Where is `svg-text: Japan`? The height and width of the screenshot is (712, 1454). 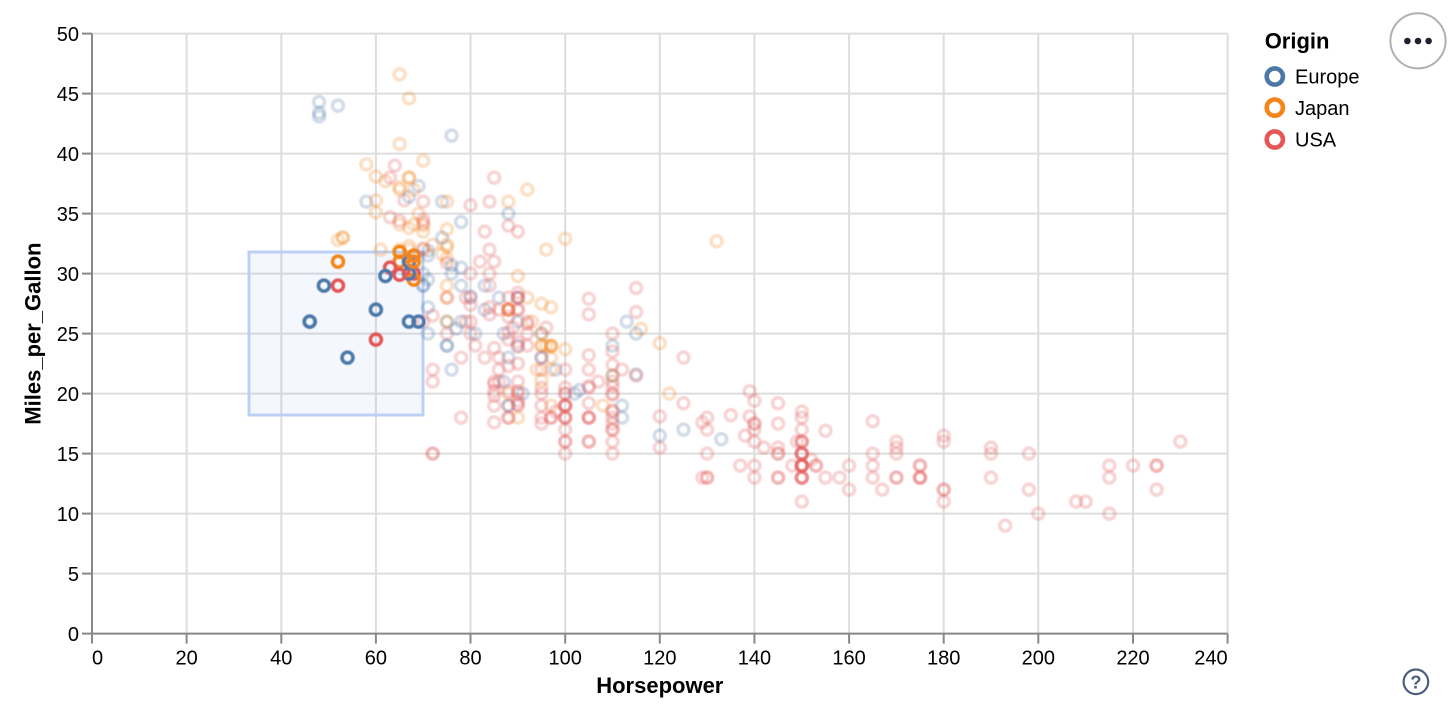 svg-text: Japan is located at coordinates (1322, 109).